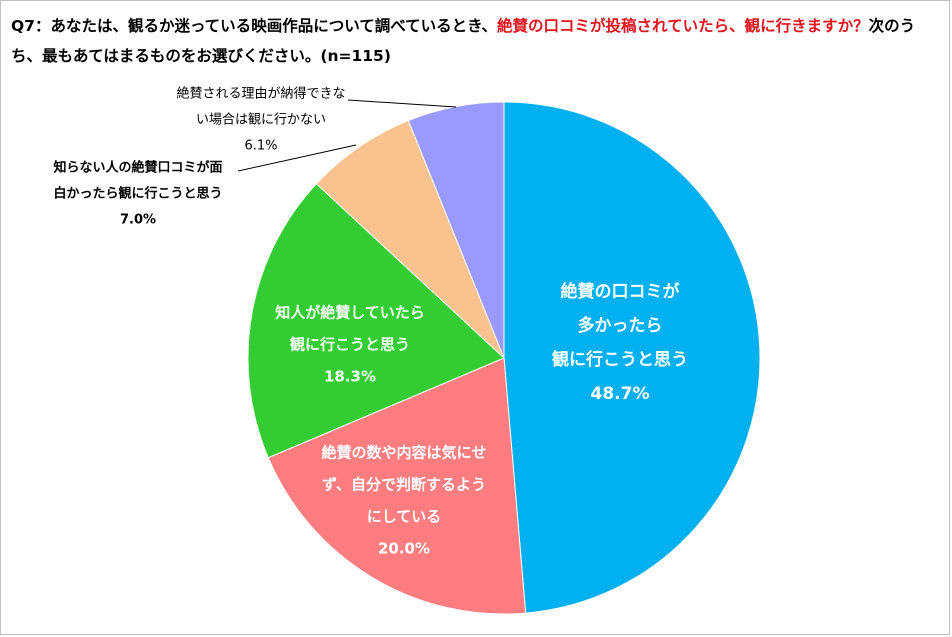  What do you see at coordinates (350, 377) in the screenshot?
I see `slice-value-acquaintance: 18.3%` at bounding box center [350, 377].